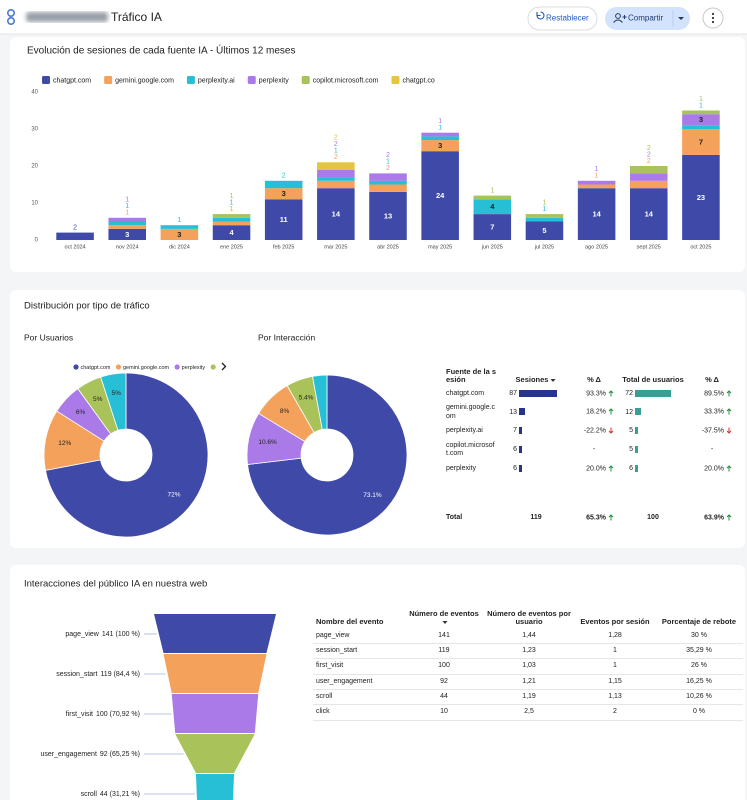  I want to click on cell: copilot.microsoft.com, so click(470, 449).